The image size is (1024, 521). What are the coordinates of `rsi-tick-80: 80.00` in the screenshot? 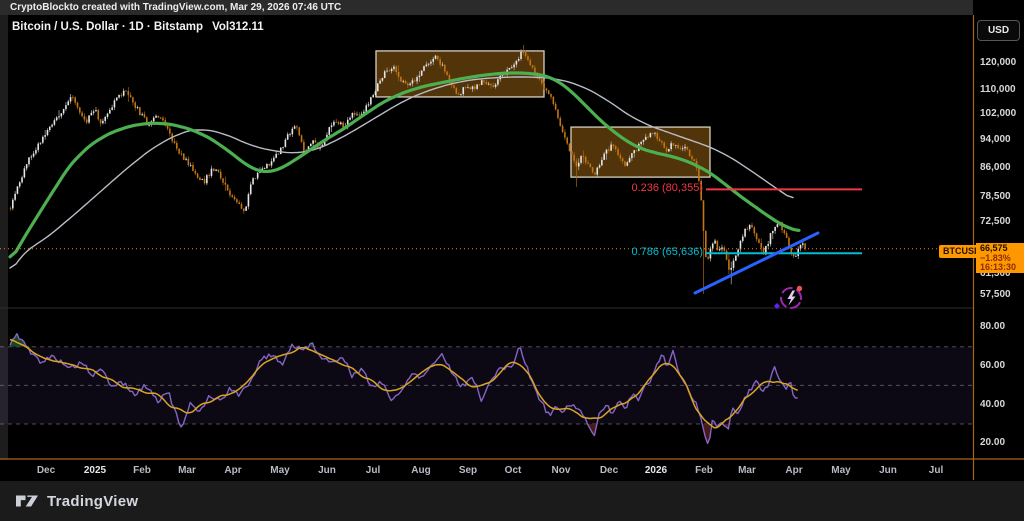 It's located at (993, 326).